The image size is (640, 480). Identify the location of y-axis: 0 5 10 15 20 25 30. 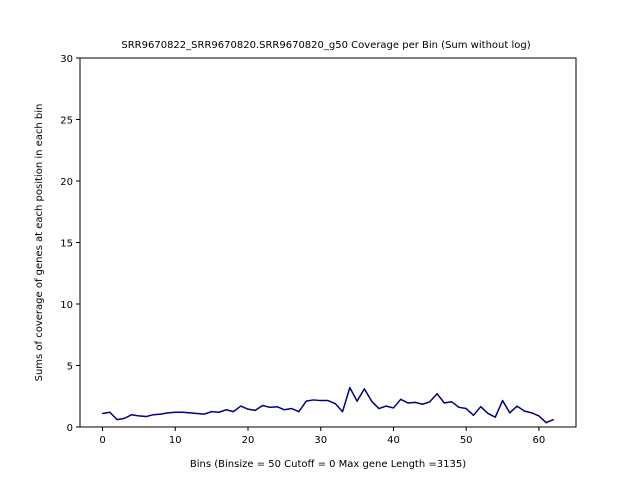
(70, 244).